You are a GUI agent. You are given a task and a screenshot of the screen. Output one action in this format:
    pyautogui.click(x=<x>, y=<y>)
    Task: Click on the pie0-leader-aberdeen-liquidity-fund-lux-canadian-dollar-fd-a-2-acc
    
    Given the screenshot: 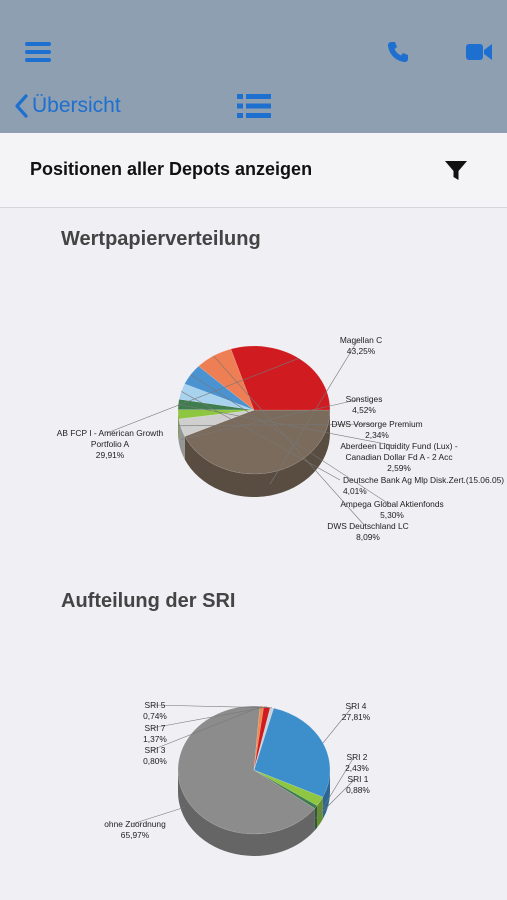 What is the action you would take?
    pyautogui.click(x=287, y=425)
    